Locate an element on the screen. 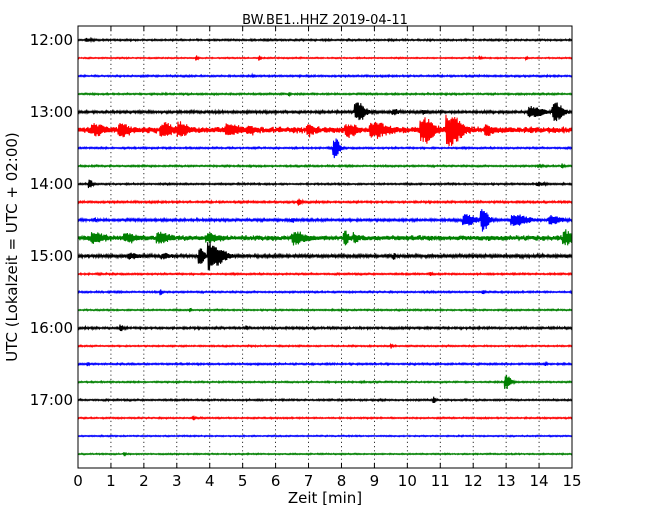  x-tick-label-10: 10 is located at coordinates (407, 481).